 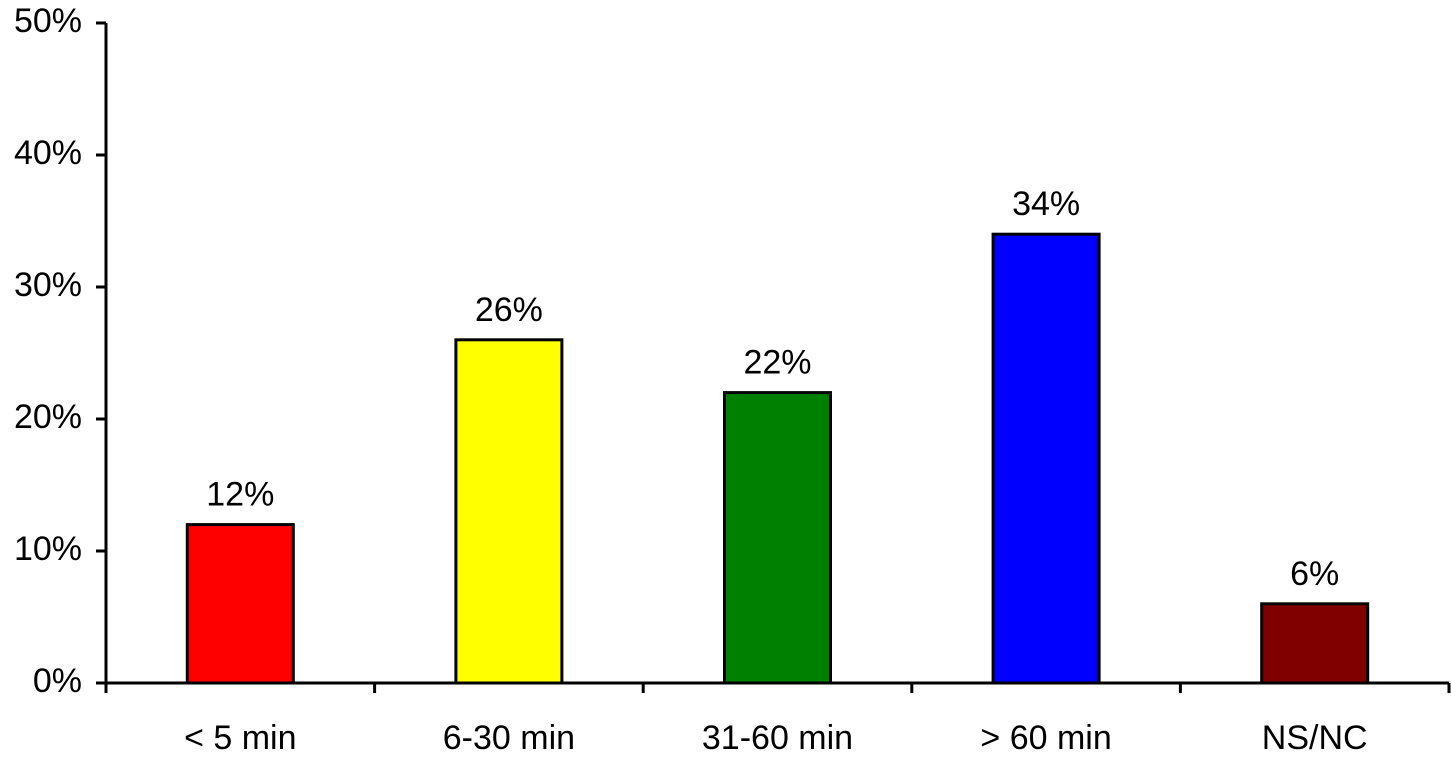 What do you see at coordinates (777, 738) in the screenshot?
I see `x-tick-label: 31-60 min` at bounding box center [777, 738].